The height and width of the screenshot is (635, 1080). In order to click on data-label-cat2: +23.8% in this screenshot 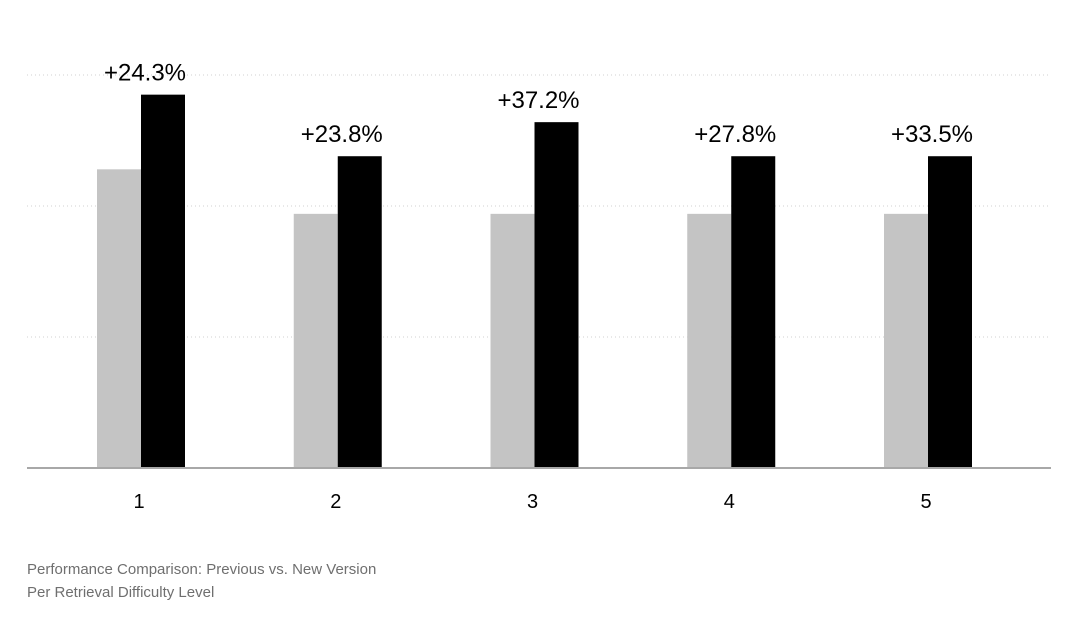, I will do `click(342, 134)`.